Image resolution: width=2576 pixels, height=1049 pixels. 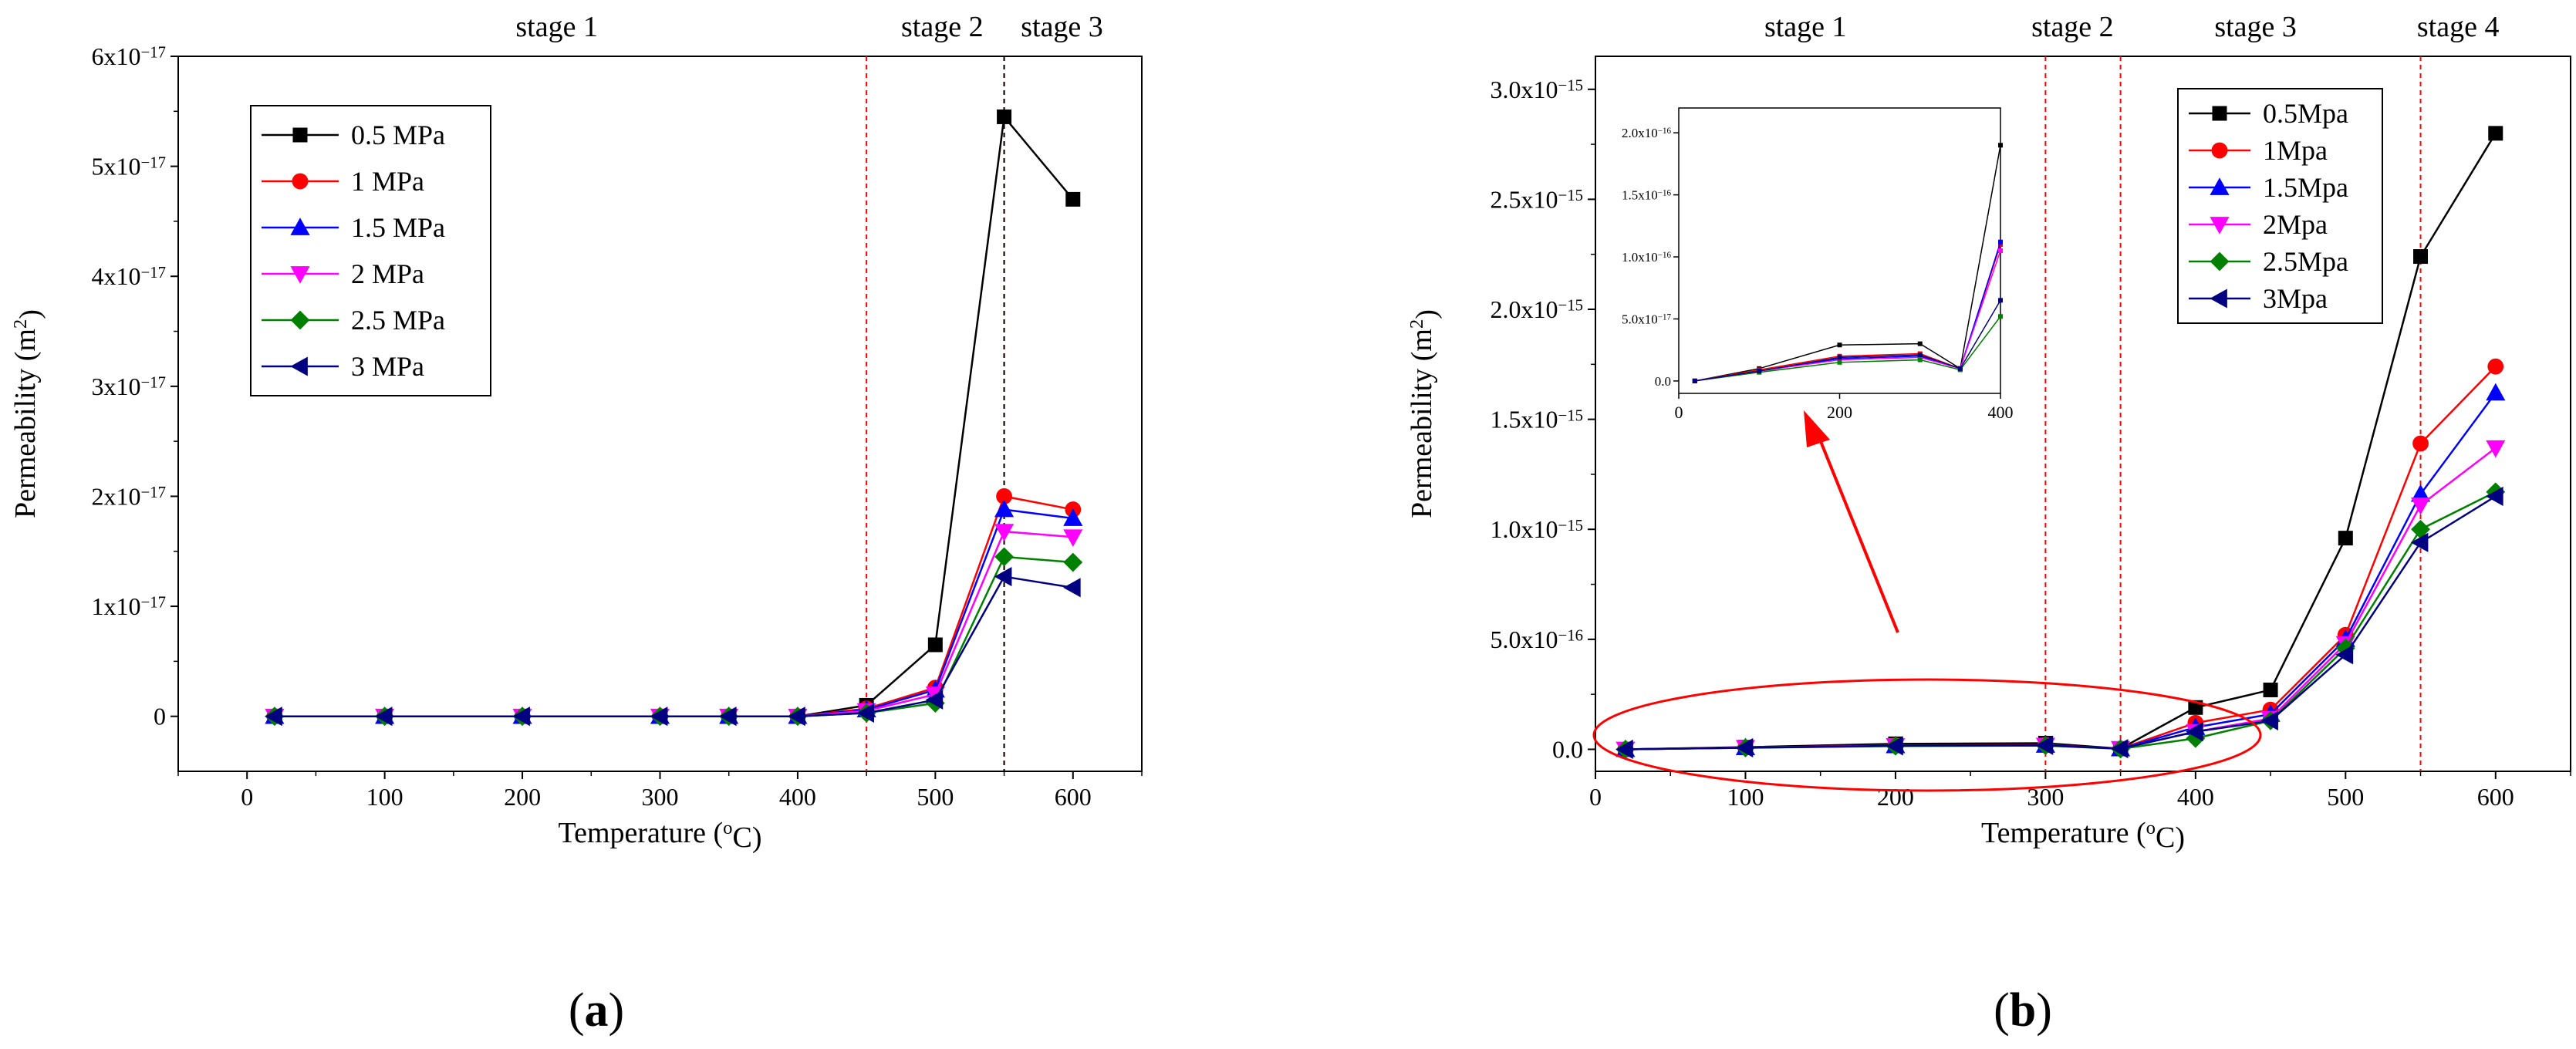 I want to click on series-2mpa, so click(x=2060, y=600).